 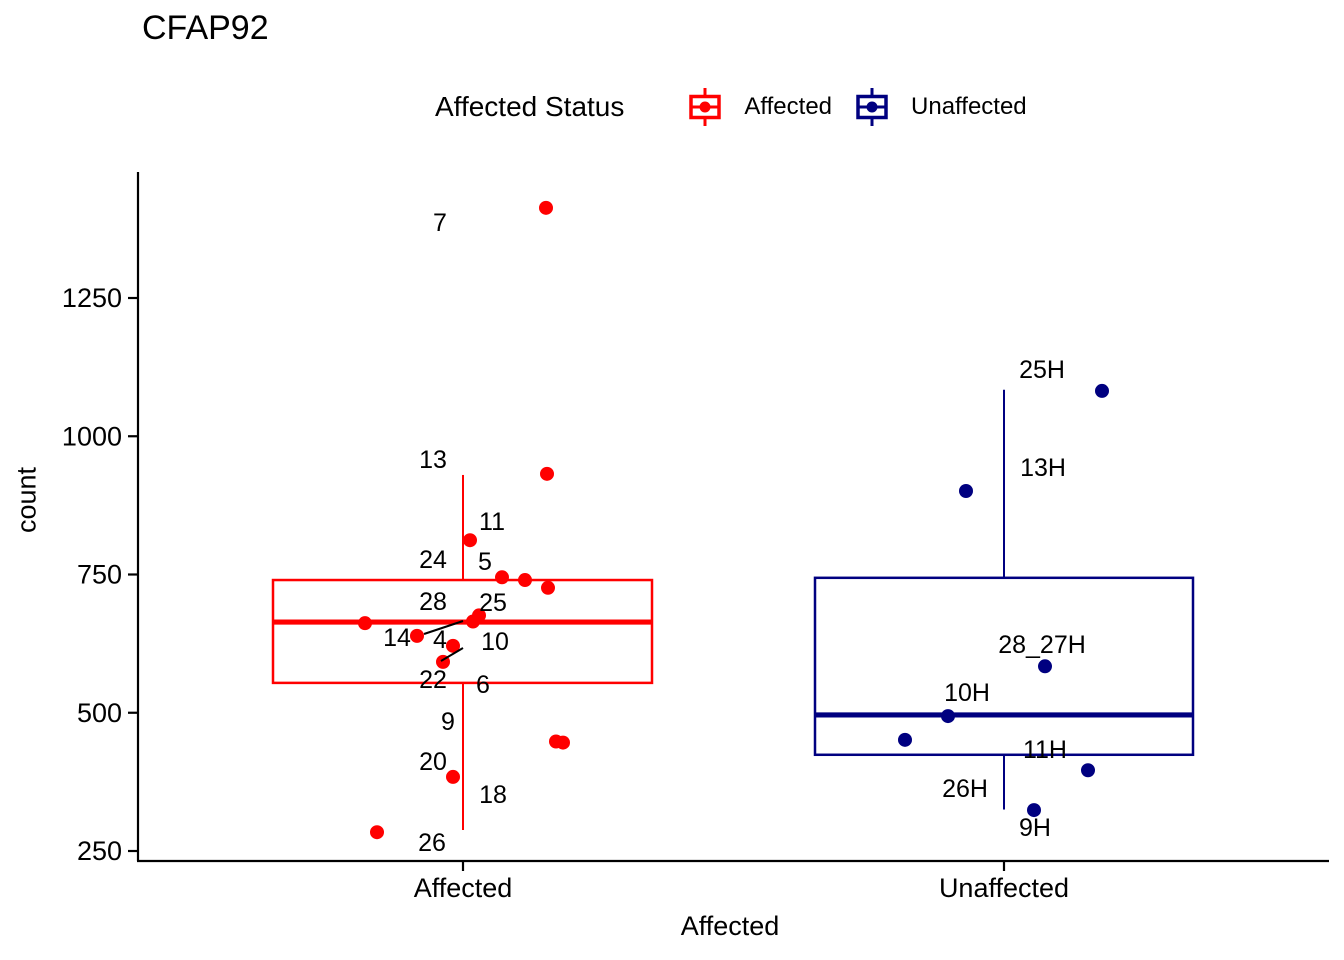 I want to click on legend-item-affected: Affected, so click(x=759, y=107).